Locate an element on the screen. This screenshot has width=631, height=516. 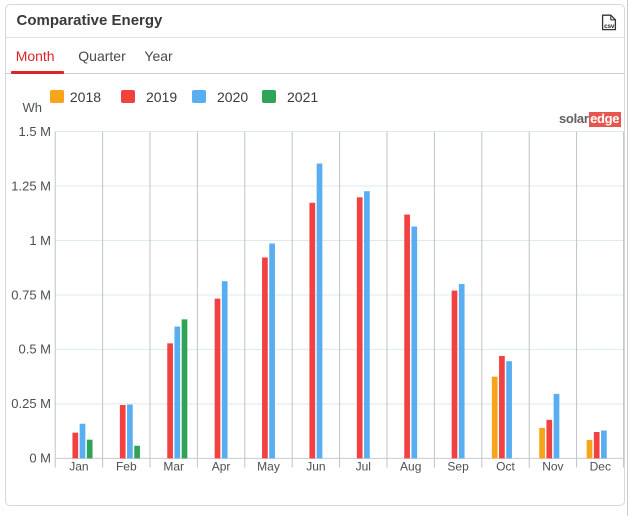
svg-text: Mar is located at coordinates (173, 466).